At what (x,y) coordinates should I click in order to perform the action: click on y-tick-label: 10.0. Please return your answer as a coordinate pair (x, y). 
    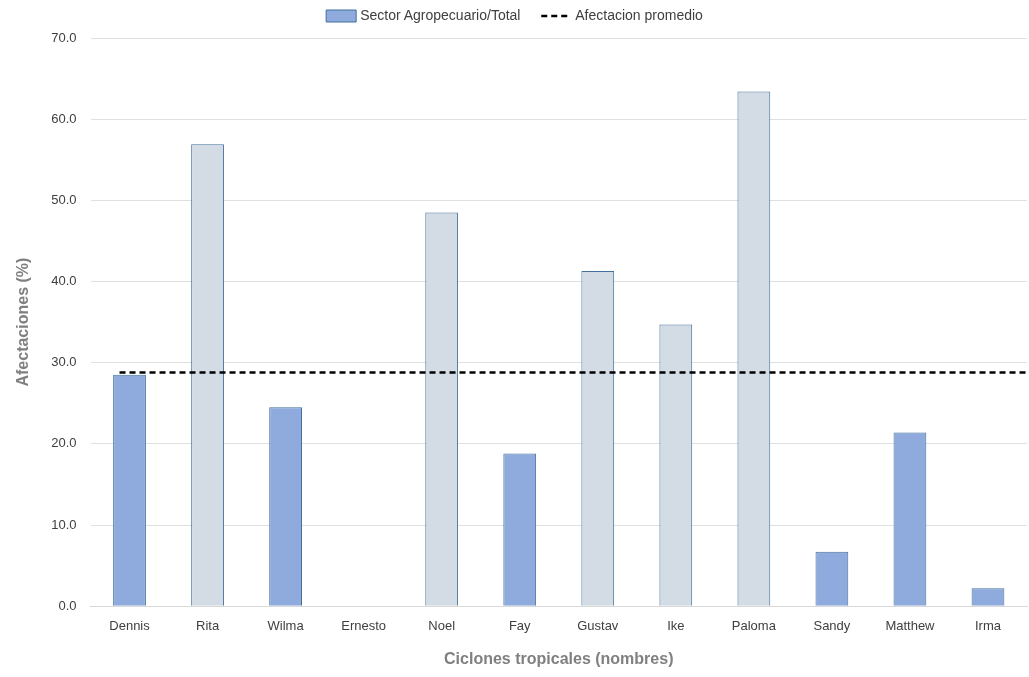
    Looking at the image, I should click on (64, 524).